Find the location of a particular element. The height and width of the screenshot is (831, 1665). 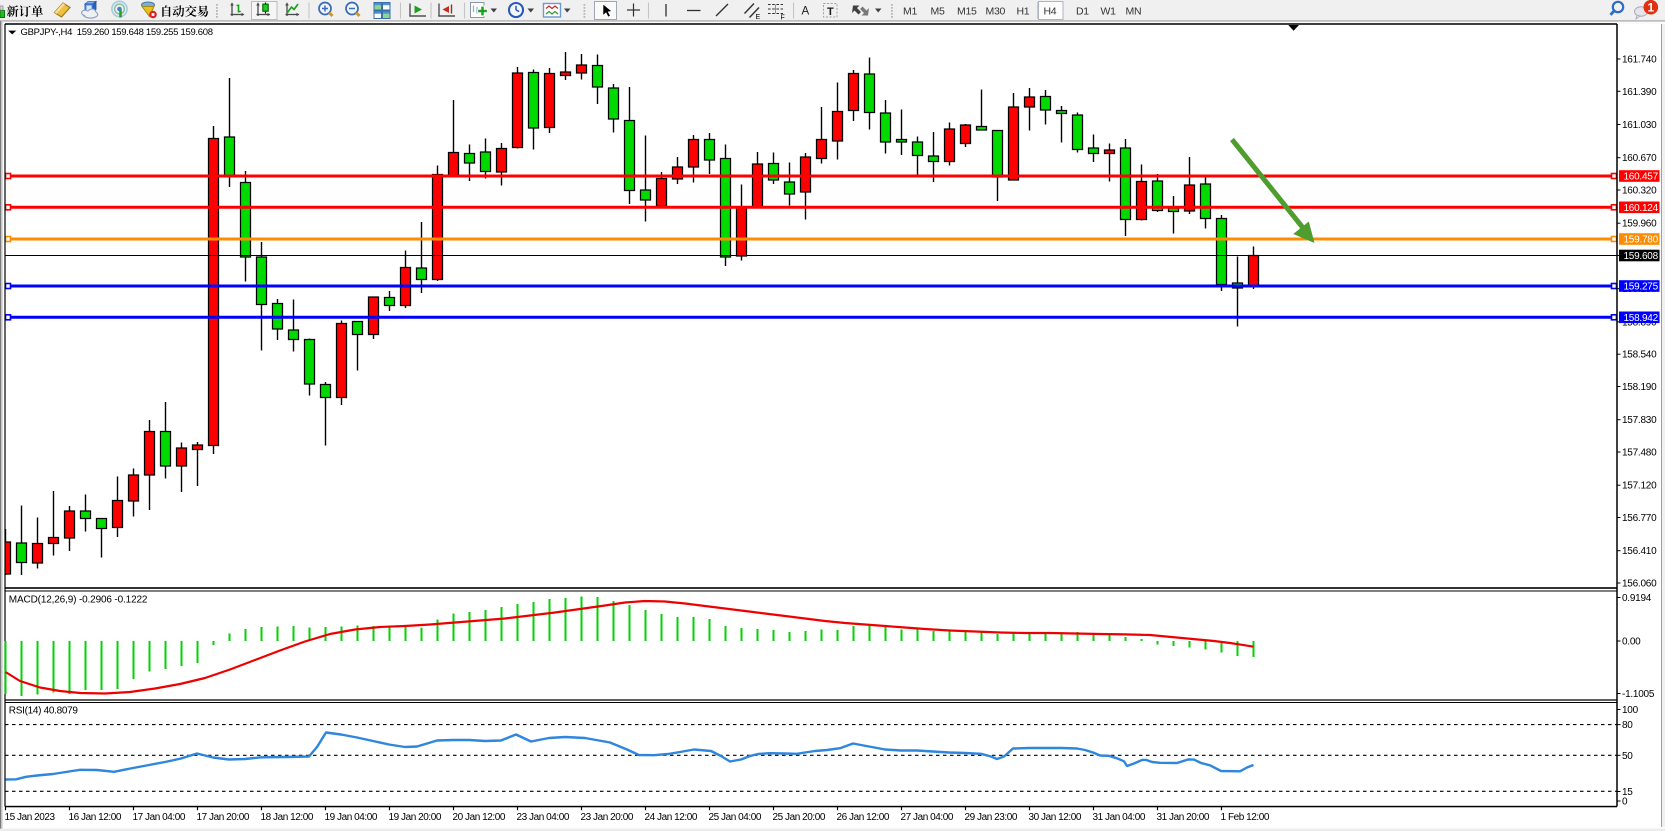

svg-text: 0.00 is located at coordinates (1631, 642).